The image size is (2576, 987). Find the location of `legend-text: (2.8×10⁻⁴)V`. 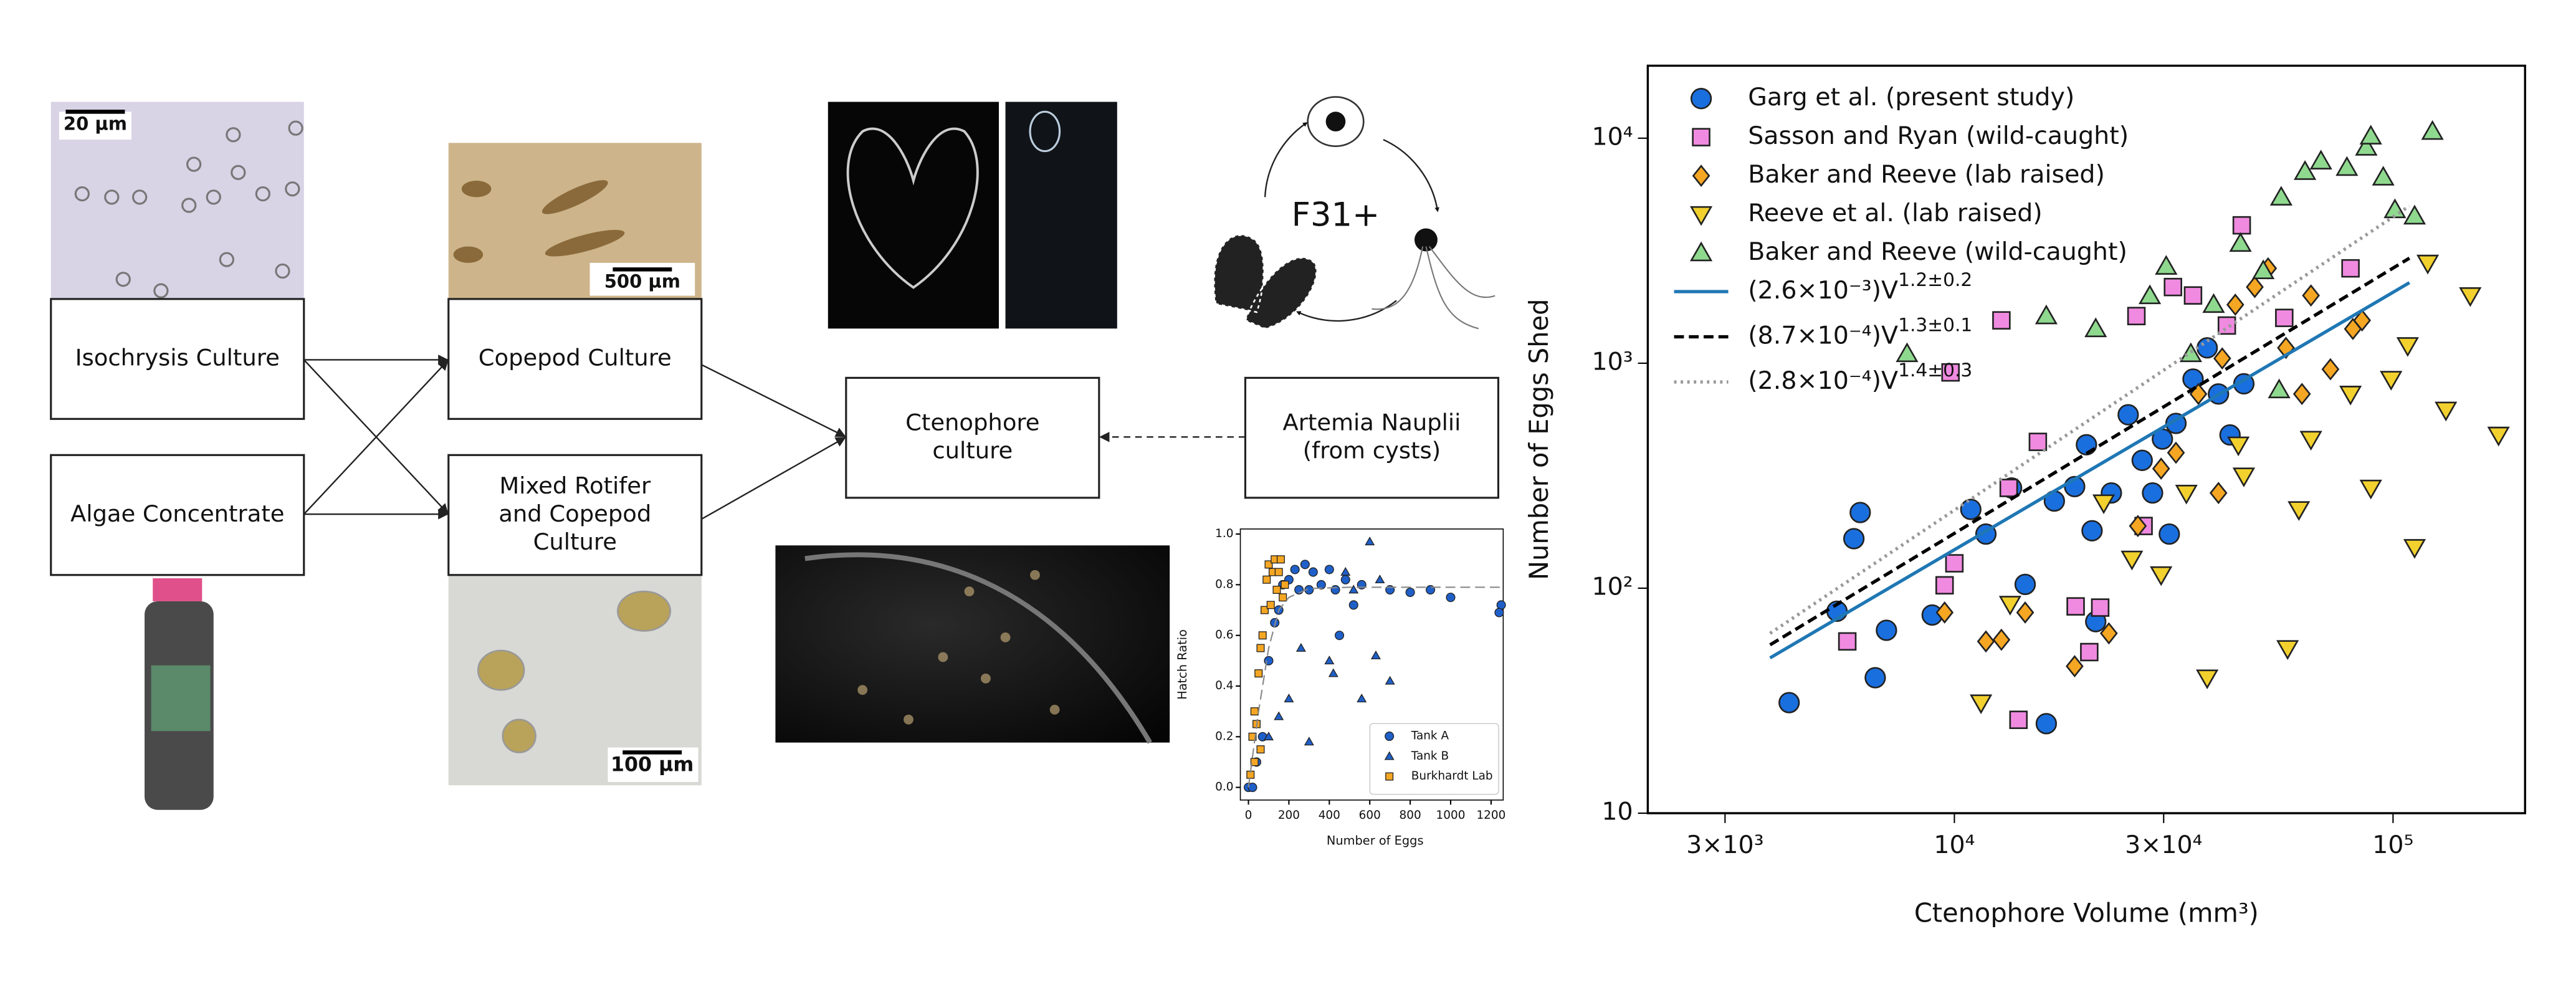

legend-text: (2.8×10⁻⁴)V is located at coordinates (1823, 380).